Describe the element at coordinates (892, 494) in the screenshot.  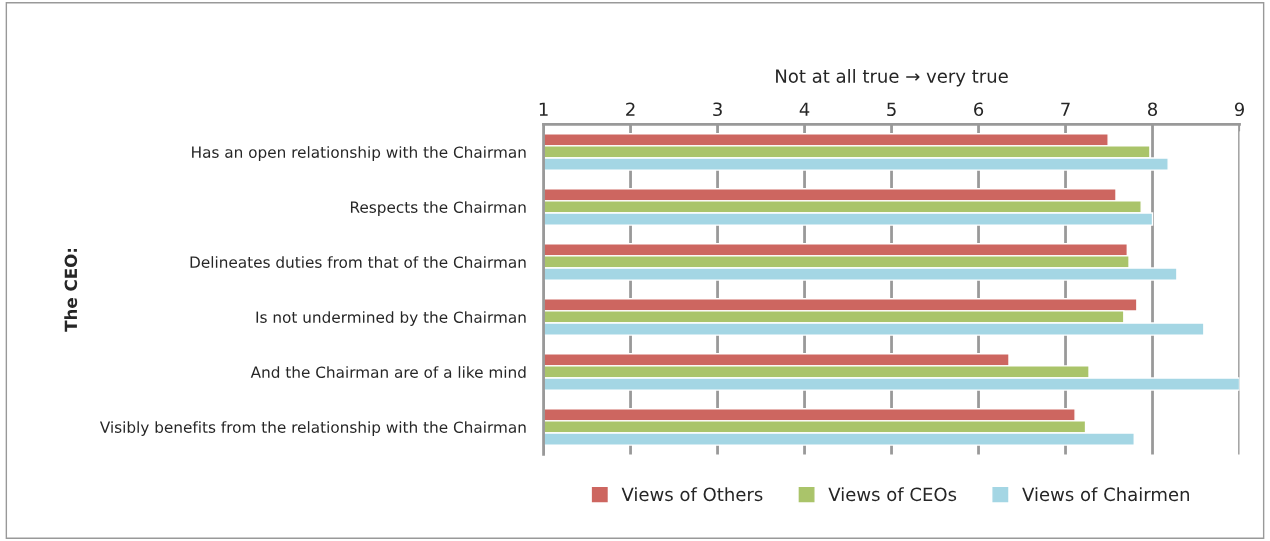
I see `legend-label: Views of CEOs` at that location.